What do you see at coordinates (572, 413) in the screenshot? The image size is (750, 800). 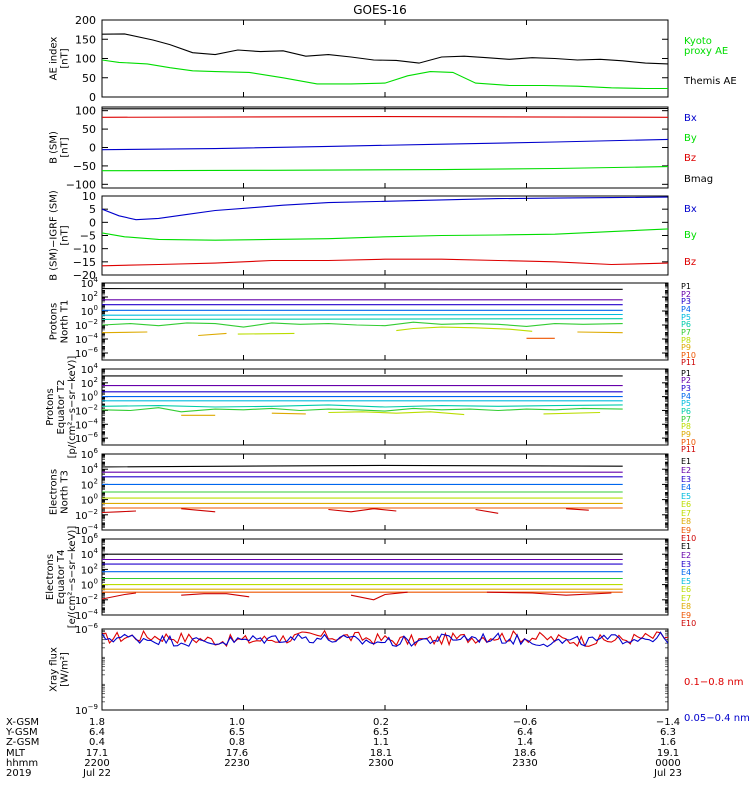 I see `series-p8b` at bounding box center [572, 413].